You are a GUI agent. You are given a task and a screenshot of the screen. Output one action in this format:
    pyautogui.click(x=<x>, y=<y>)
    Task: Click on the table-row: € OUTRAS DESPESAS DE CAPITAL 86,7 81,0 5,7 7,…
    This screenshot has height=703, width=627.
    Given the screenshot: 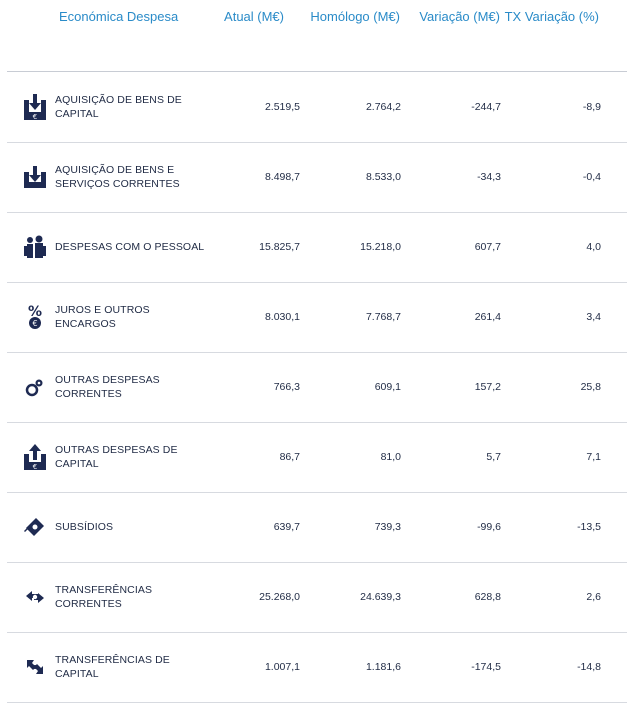 What is the action you would take?
    pyautogui.click(x=317, y=457)
    